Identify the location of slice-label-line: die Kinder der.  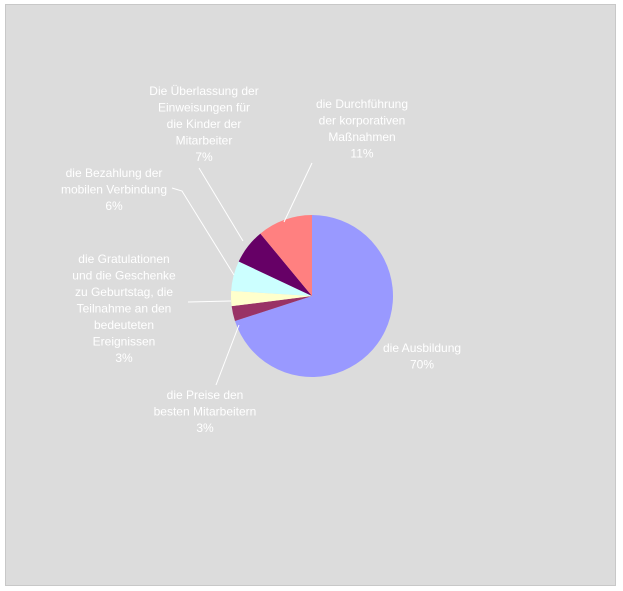
(204, 124).